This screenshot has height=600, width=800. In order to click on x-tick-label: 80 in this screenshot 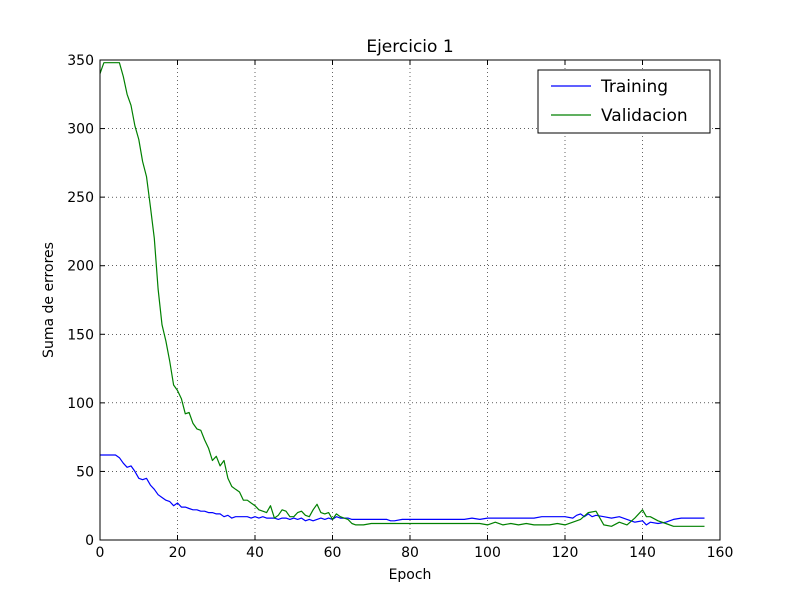, I will do `click(410, 553)`.